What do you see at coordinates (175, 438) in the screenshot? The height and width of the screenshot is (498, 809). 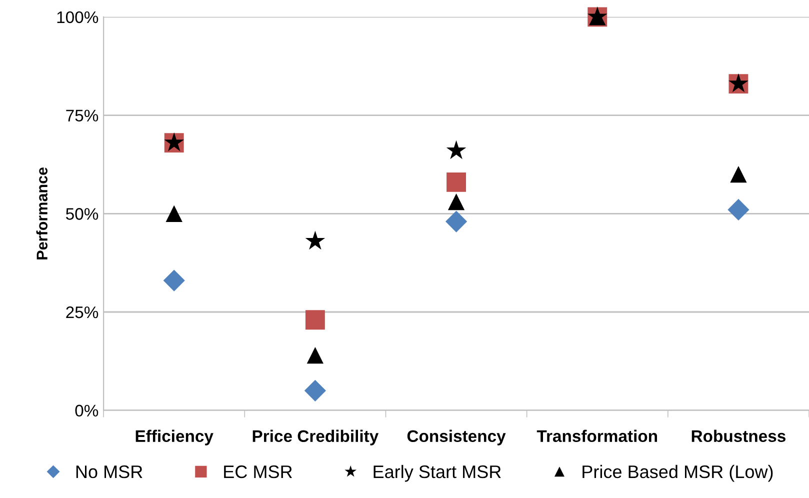 I see `x-tick-label: Efficiency` at bounding box center [175, 438].